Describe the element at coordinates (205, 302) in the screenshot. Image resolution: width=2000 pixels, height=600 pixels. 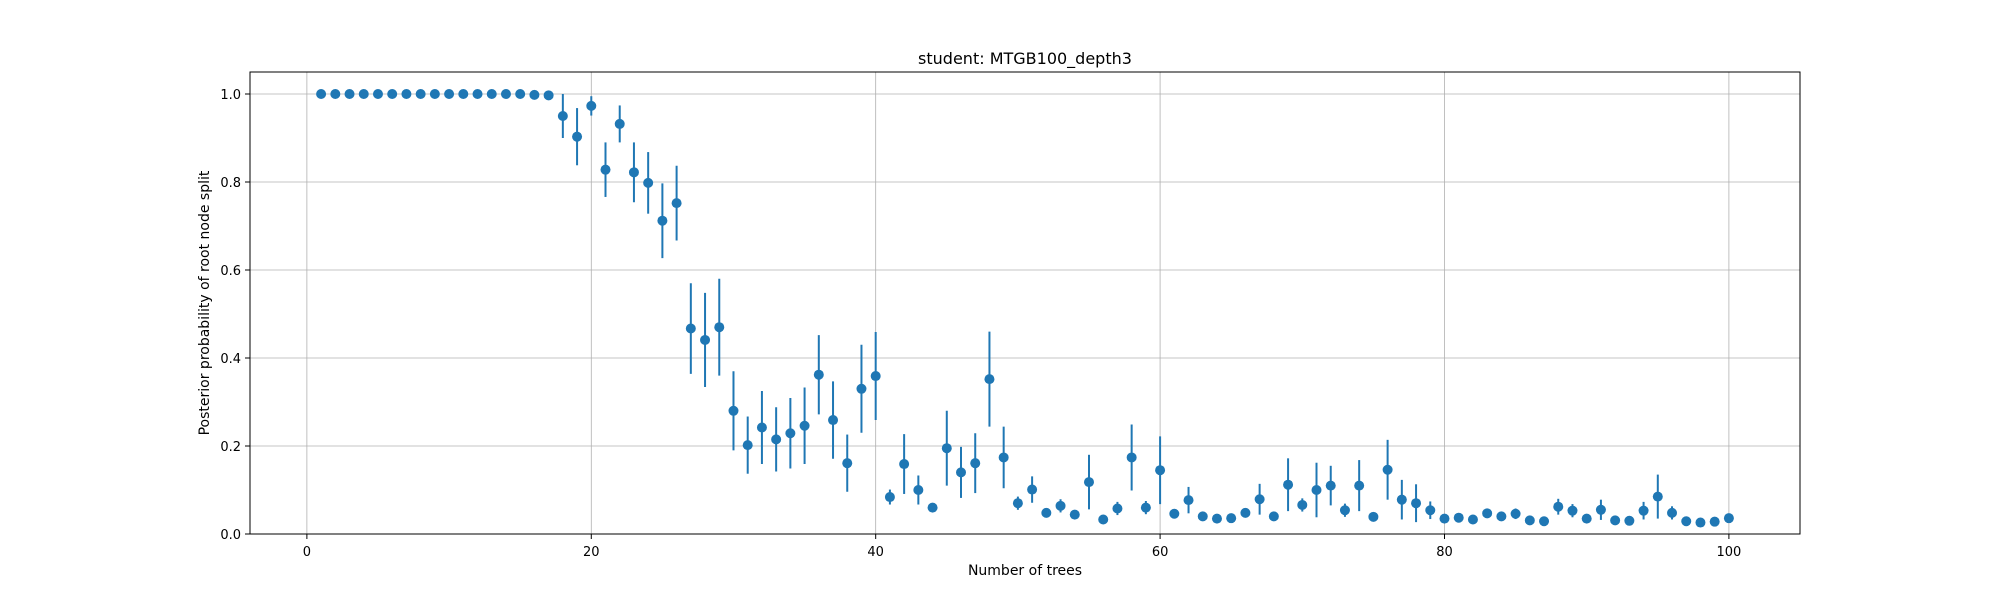
I see `y-axis-label: Posterior probability of root node split` at that location.